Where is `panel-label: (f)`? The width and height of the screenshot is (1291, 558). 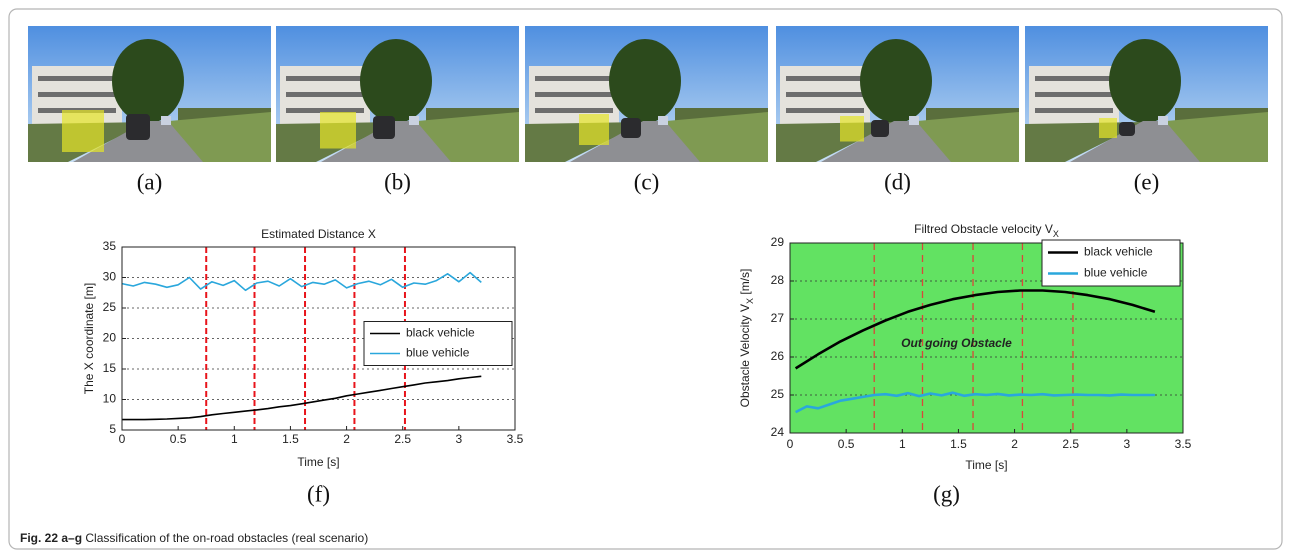
panel-label: (f) is located at coordinates (318, 493).